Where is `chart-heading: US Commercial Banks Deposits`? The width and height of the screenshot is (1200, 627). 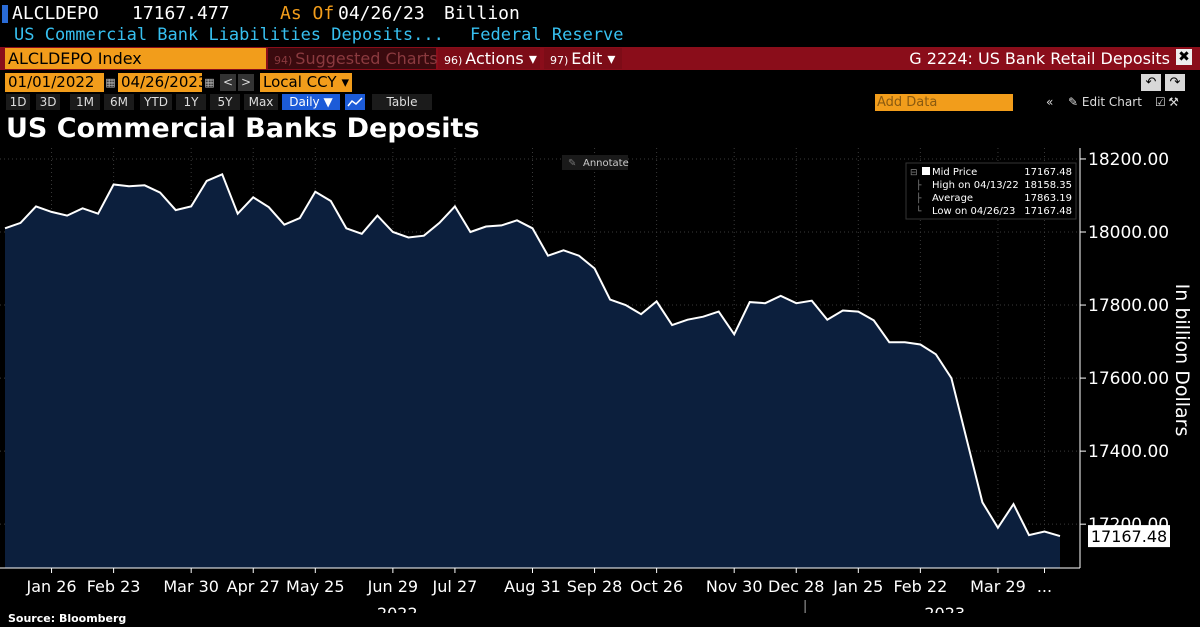 chart-heading: US Commercial Banks Deposits is located at coordinates (243, 128).